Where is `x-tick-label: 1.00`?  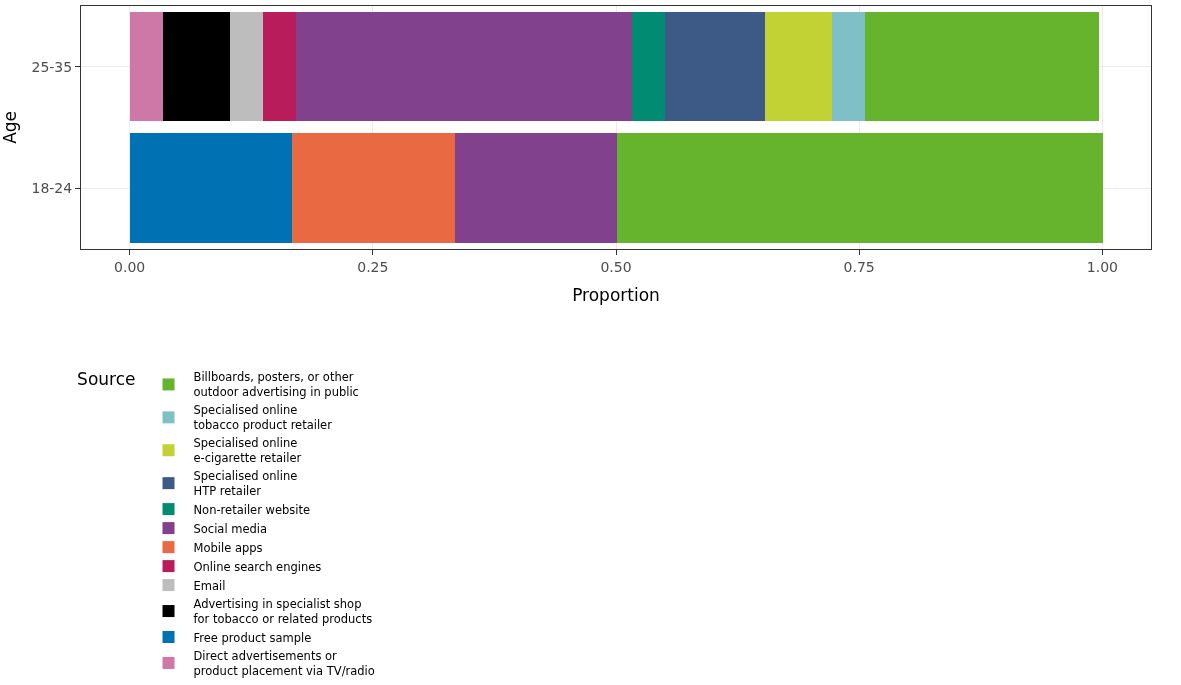
x-tick-label: 1.00 is located at coordinates (1102, 266).